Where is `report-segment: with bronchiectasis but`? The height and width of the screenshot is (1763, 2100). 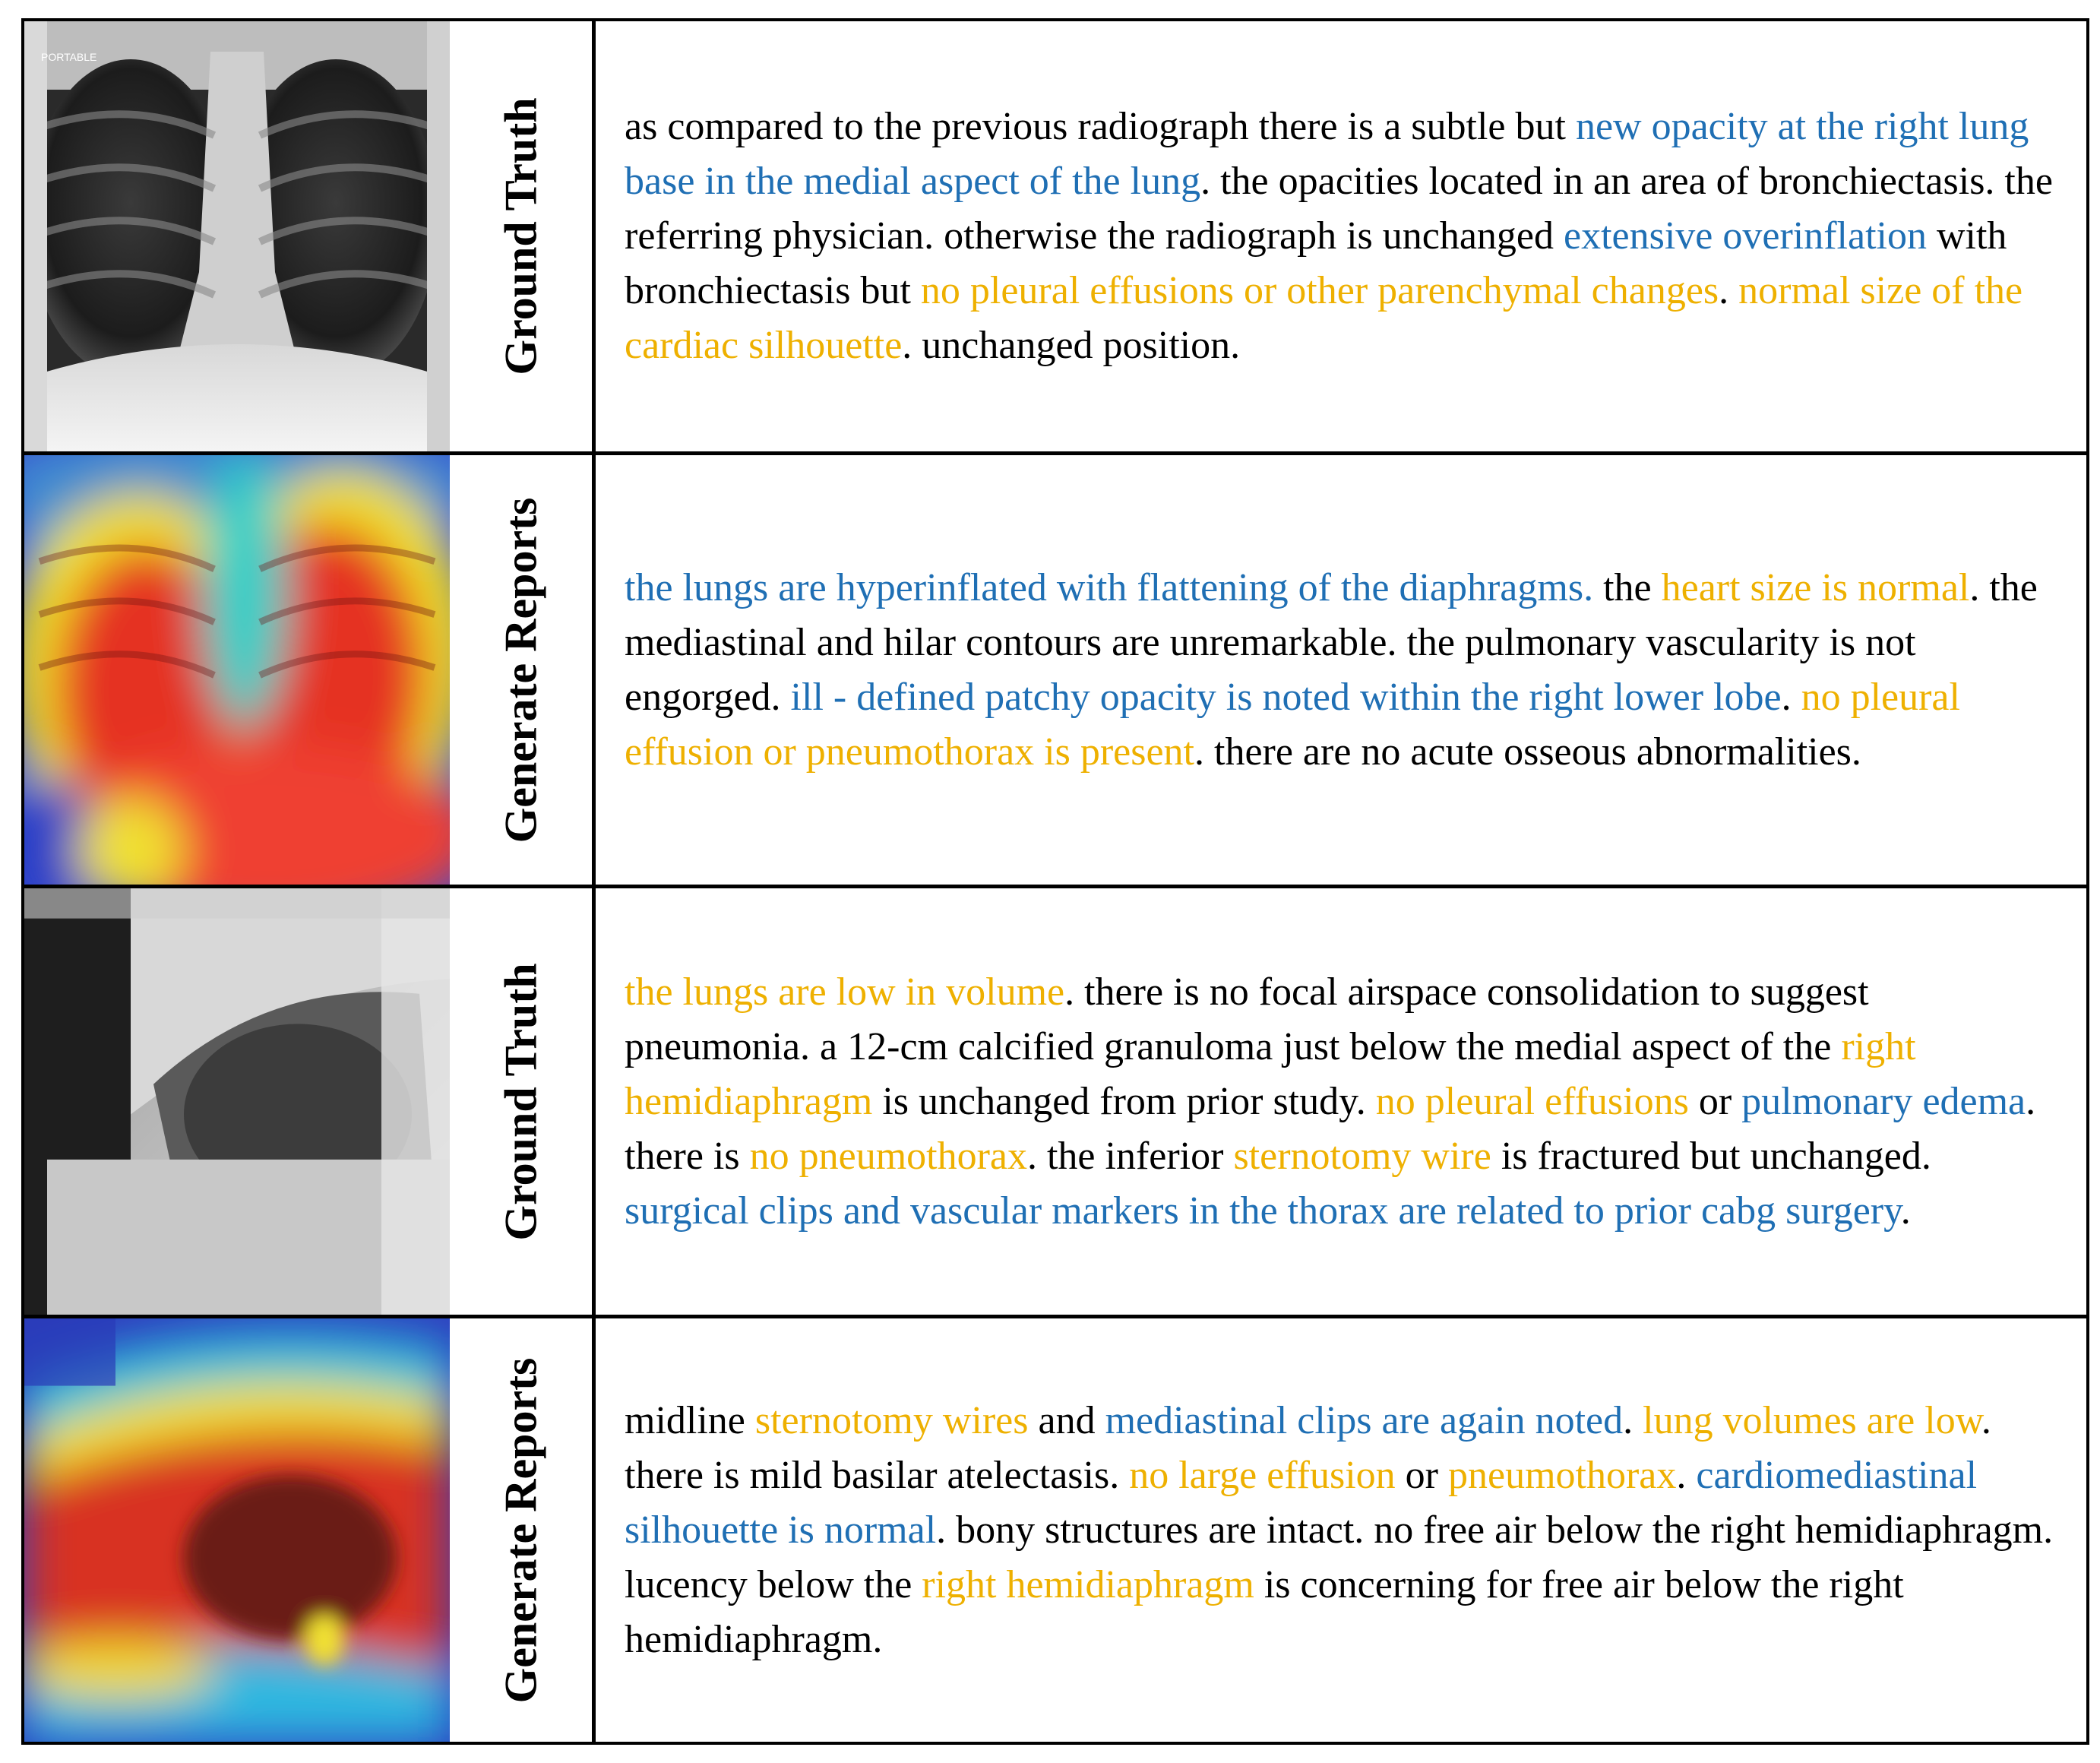
report-segment: with bronchiectasis but is located at coordinates (1316, 263).